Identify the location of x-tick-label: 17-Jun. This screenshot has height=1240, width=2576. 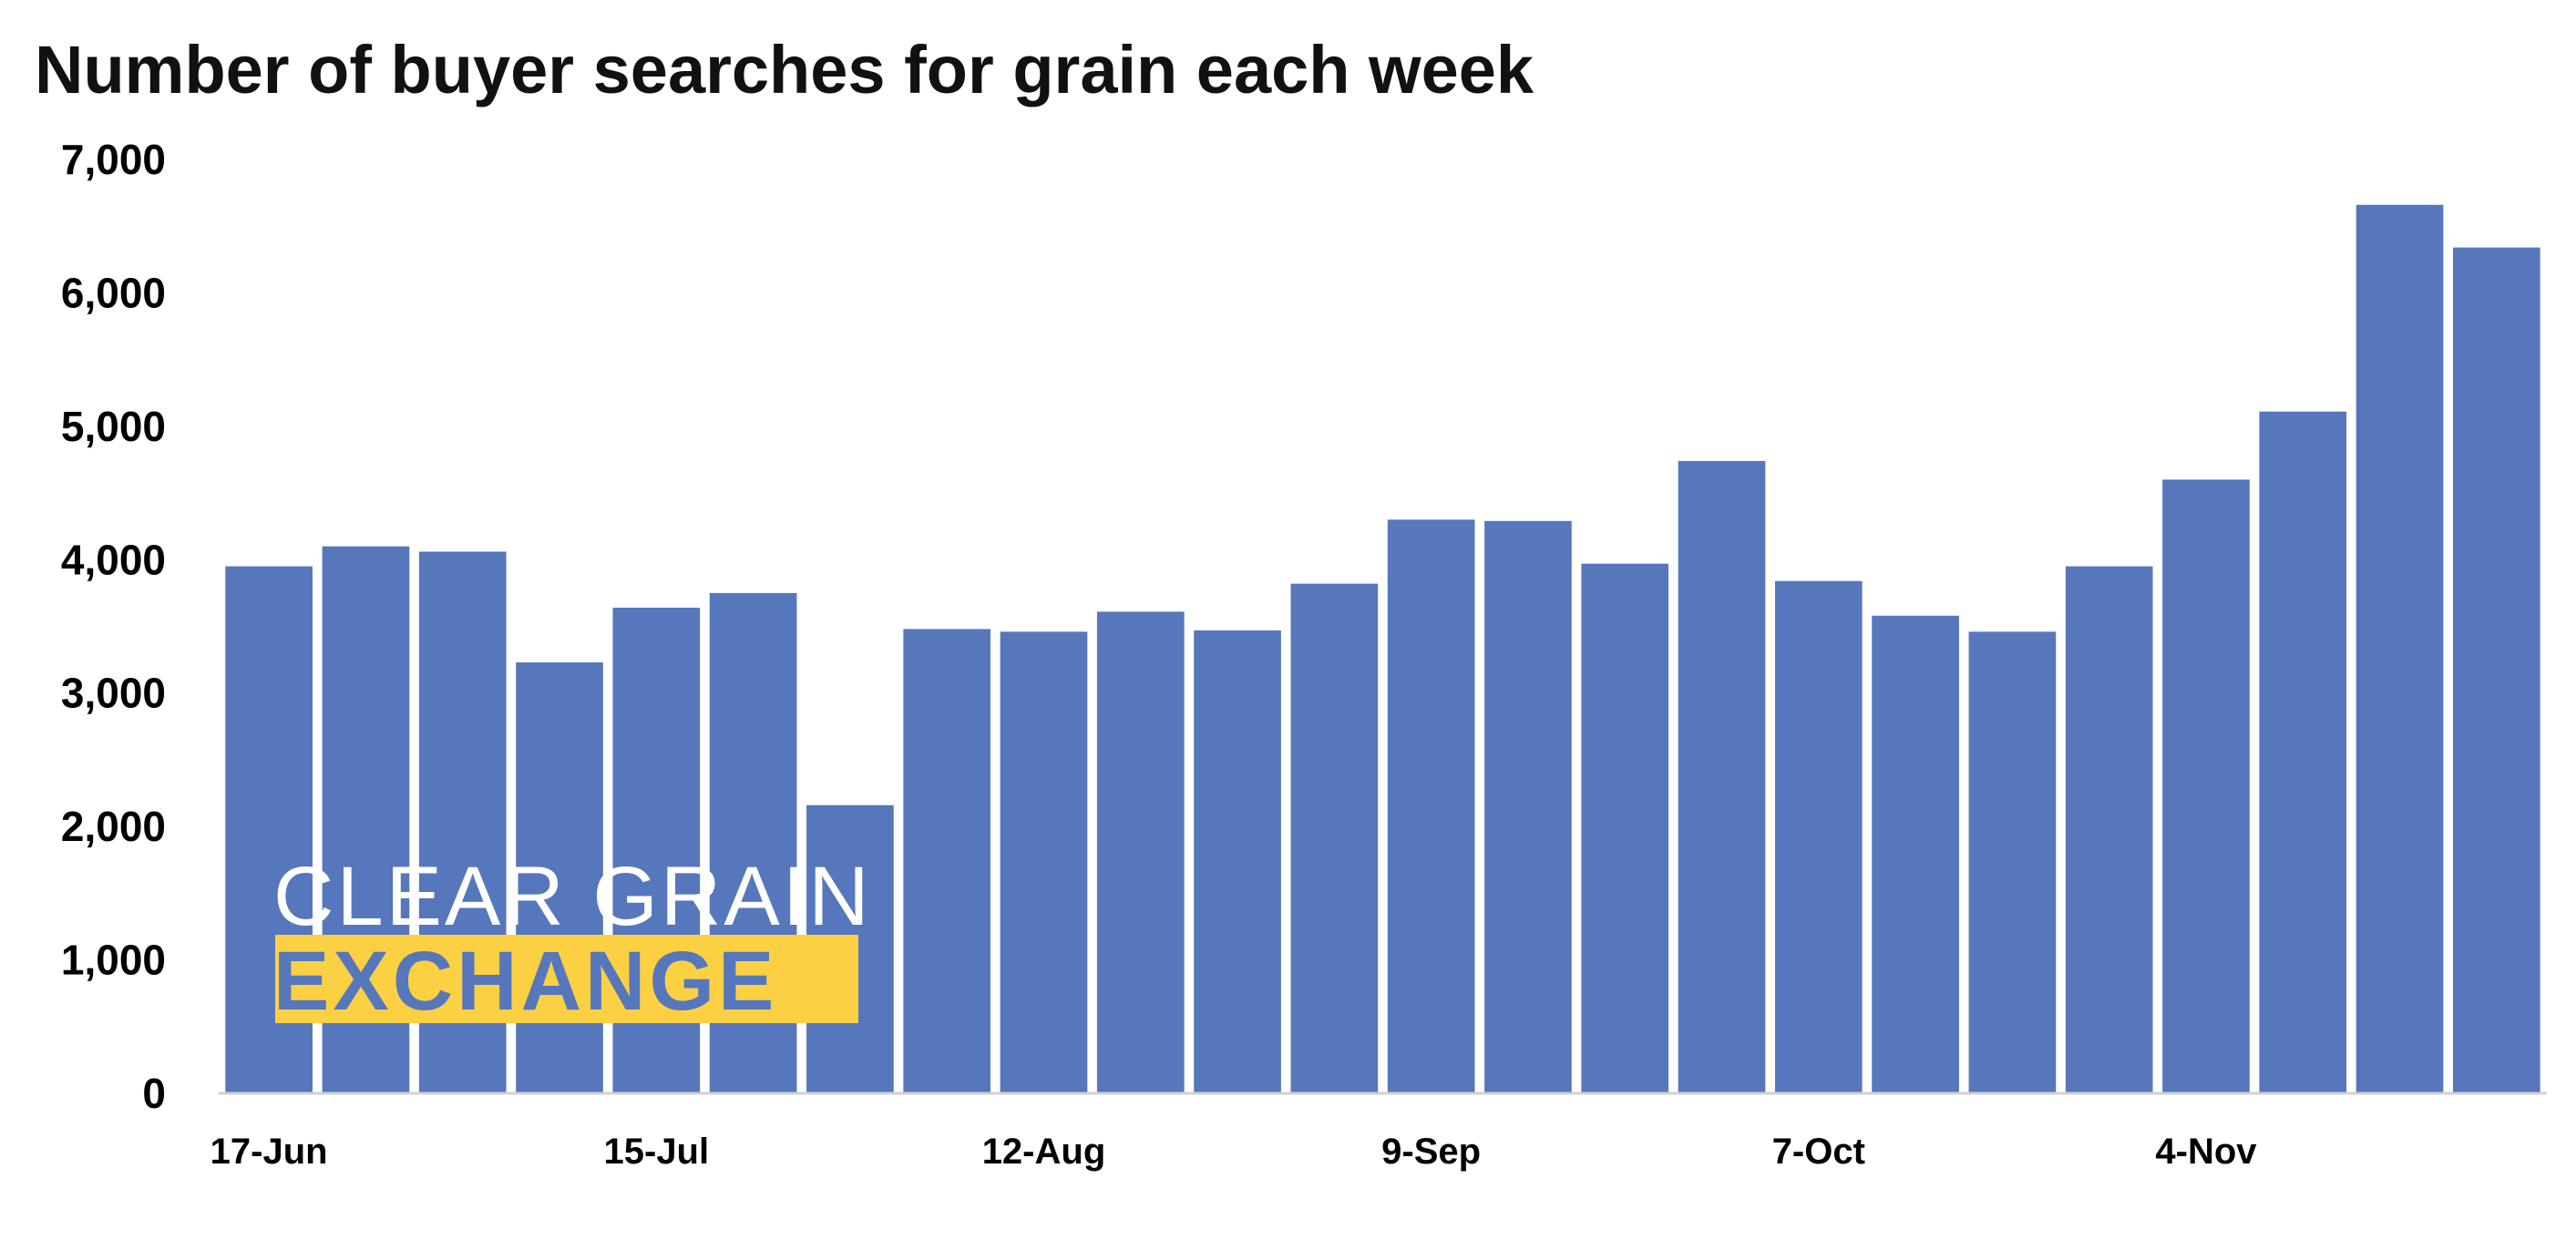
(269, 1152).